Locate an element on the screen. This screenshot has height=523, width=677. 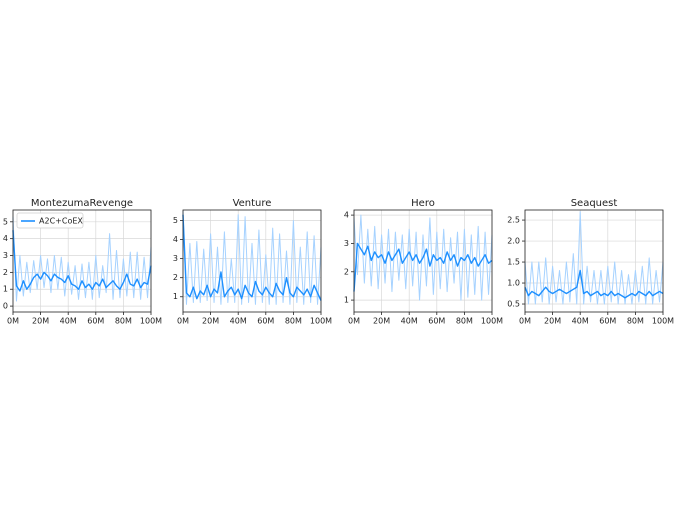
subplot-title: Seaquest is located at coordinates (594, 203).